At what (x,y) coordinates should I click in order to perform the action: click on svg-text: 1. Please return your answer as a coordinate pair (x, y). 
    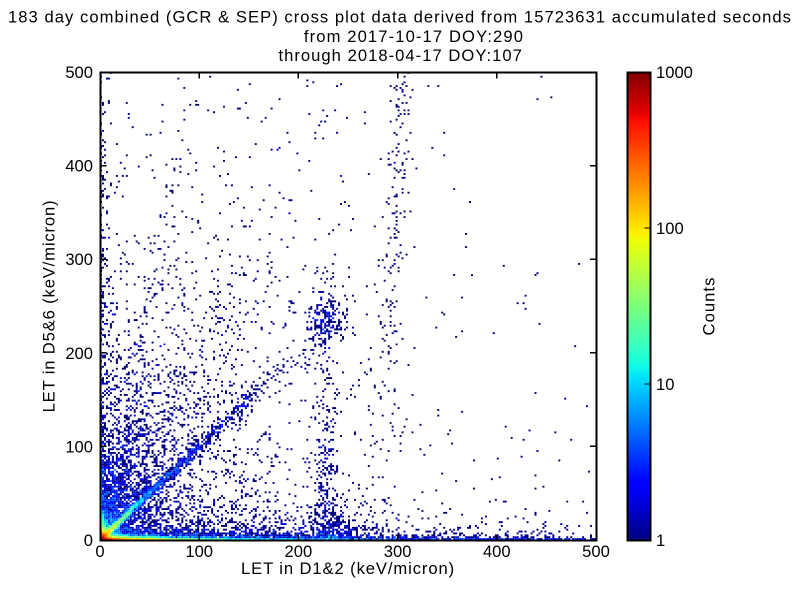
    Looking at the image, I should click on (660, 540).